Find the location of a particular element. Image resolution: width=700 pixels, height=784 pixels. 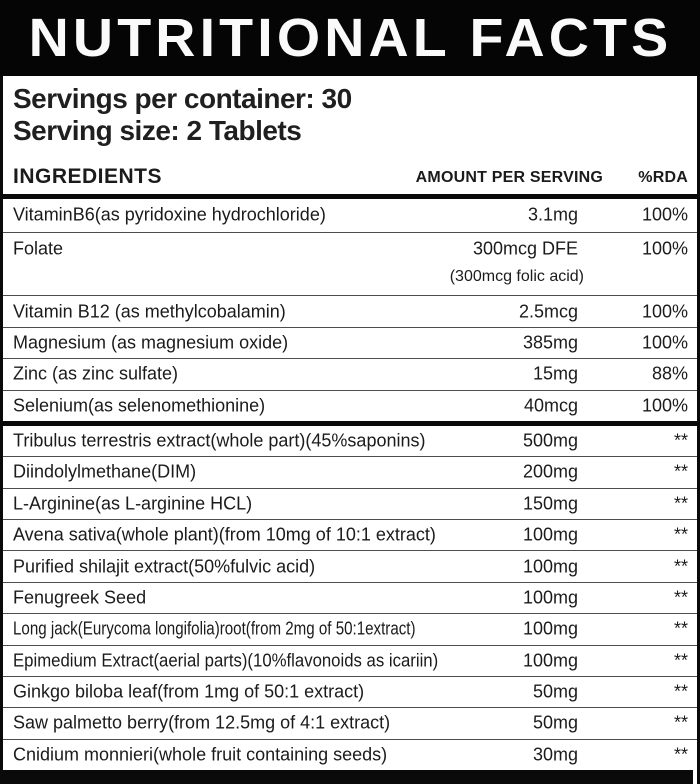

ingredient-amount: 2.5mcg is located at coordinates (548, 311).